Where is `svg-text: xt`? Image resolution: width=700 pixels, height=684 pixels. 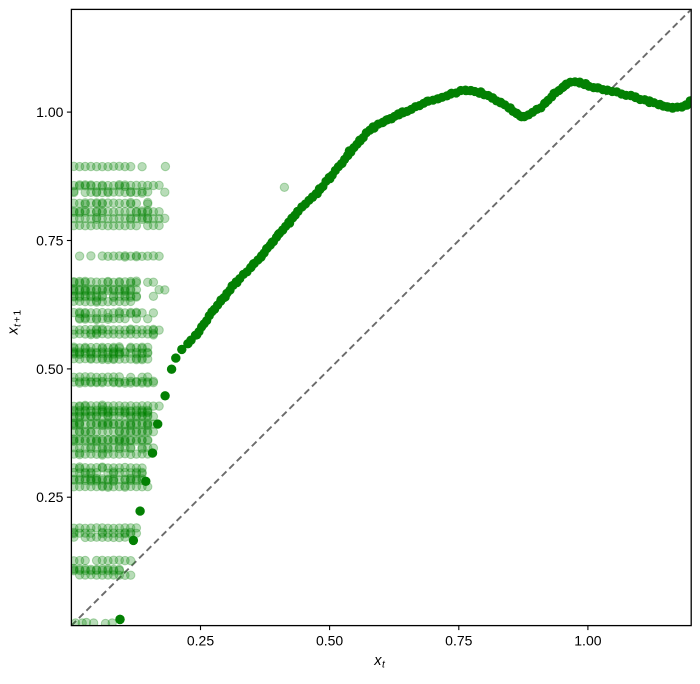 svg-text: xt is located at coordinates (379, 662).